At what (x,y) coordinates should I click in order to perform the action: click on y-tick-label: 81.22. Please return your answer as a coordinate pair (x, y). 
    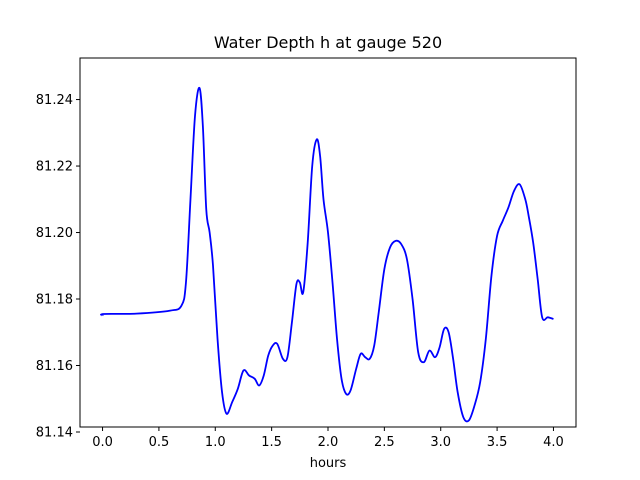
    Looking at the image, I should click on (54, 167).